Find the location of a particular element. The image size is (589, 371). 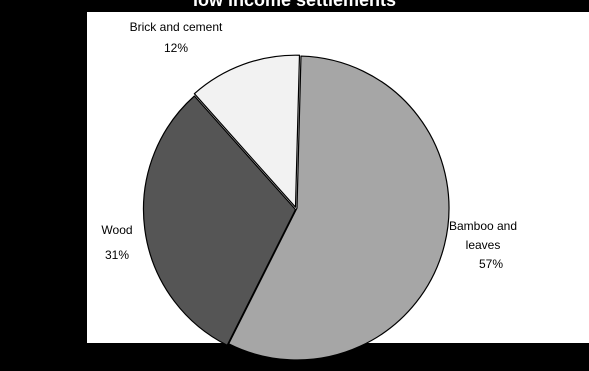

slice-label-brick-percent: 12% is located at coordinates (176, 48).